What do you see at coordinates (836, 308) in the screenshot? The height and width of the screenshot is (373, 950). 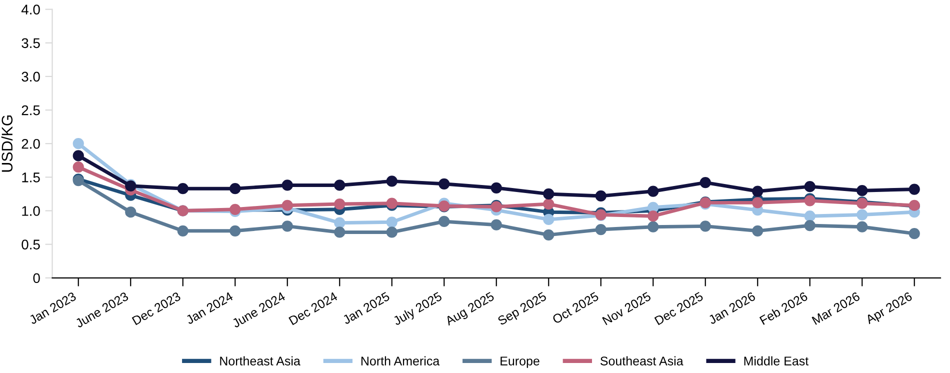 I see `x-tick-label: Mar 2026` at bounding box center [836, 308].